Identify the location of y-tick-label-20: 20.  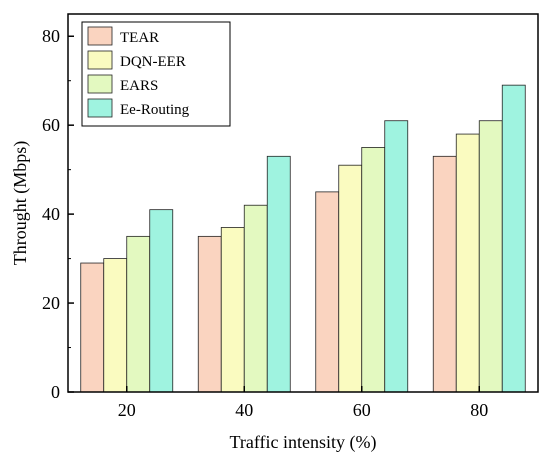
(51, 303).